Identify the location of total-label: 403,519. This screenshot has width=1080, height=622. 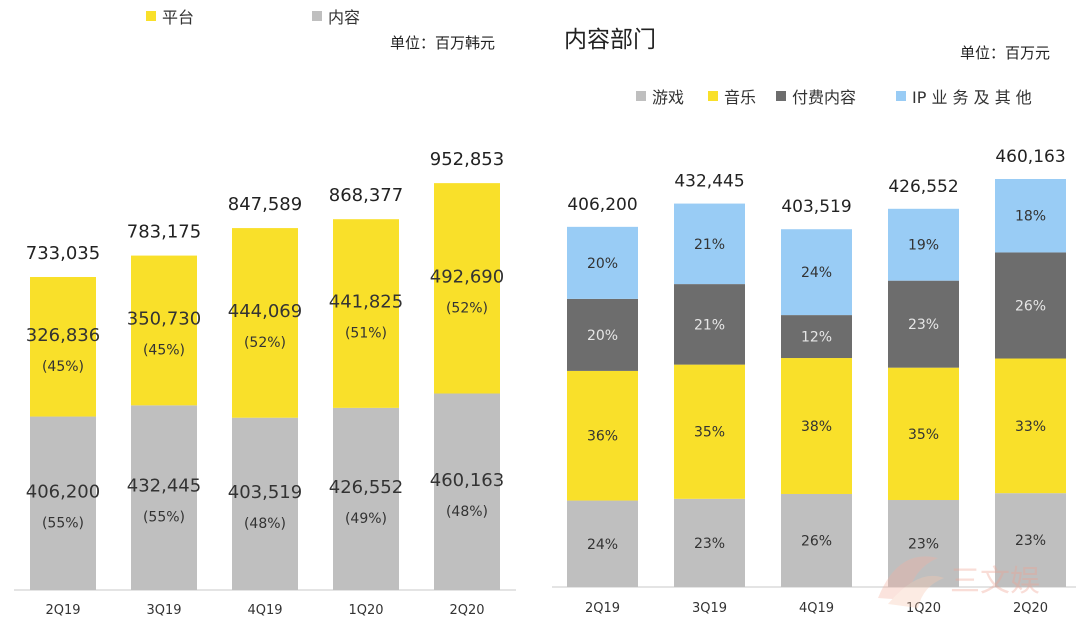
(816, 207).